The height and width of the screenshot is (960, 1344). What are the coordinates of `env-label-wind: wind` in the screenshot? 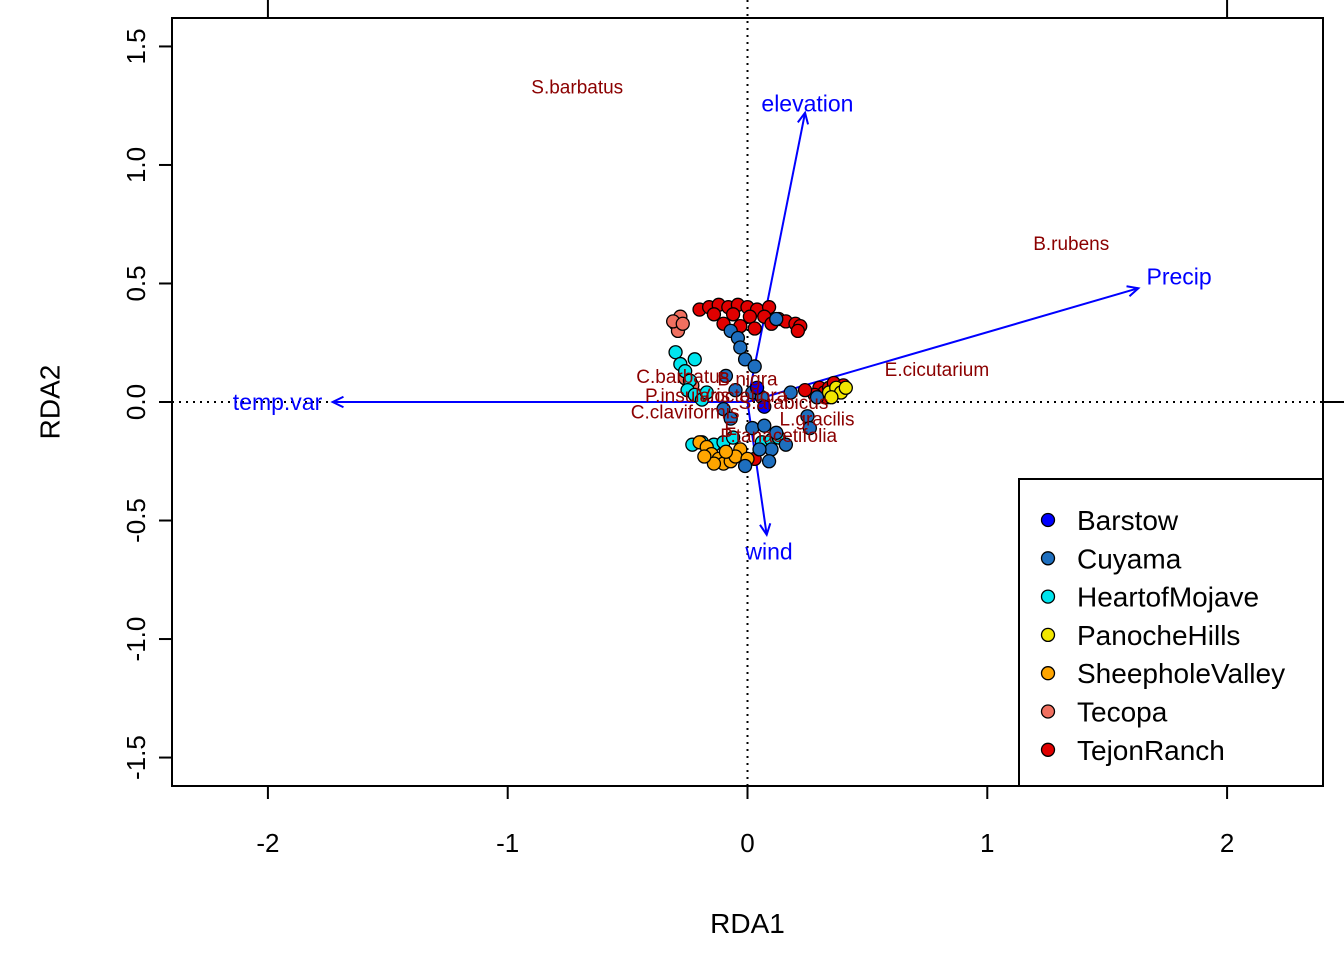 It's located at (768, 551).